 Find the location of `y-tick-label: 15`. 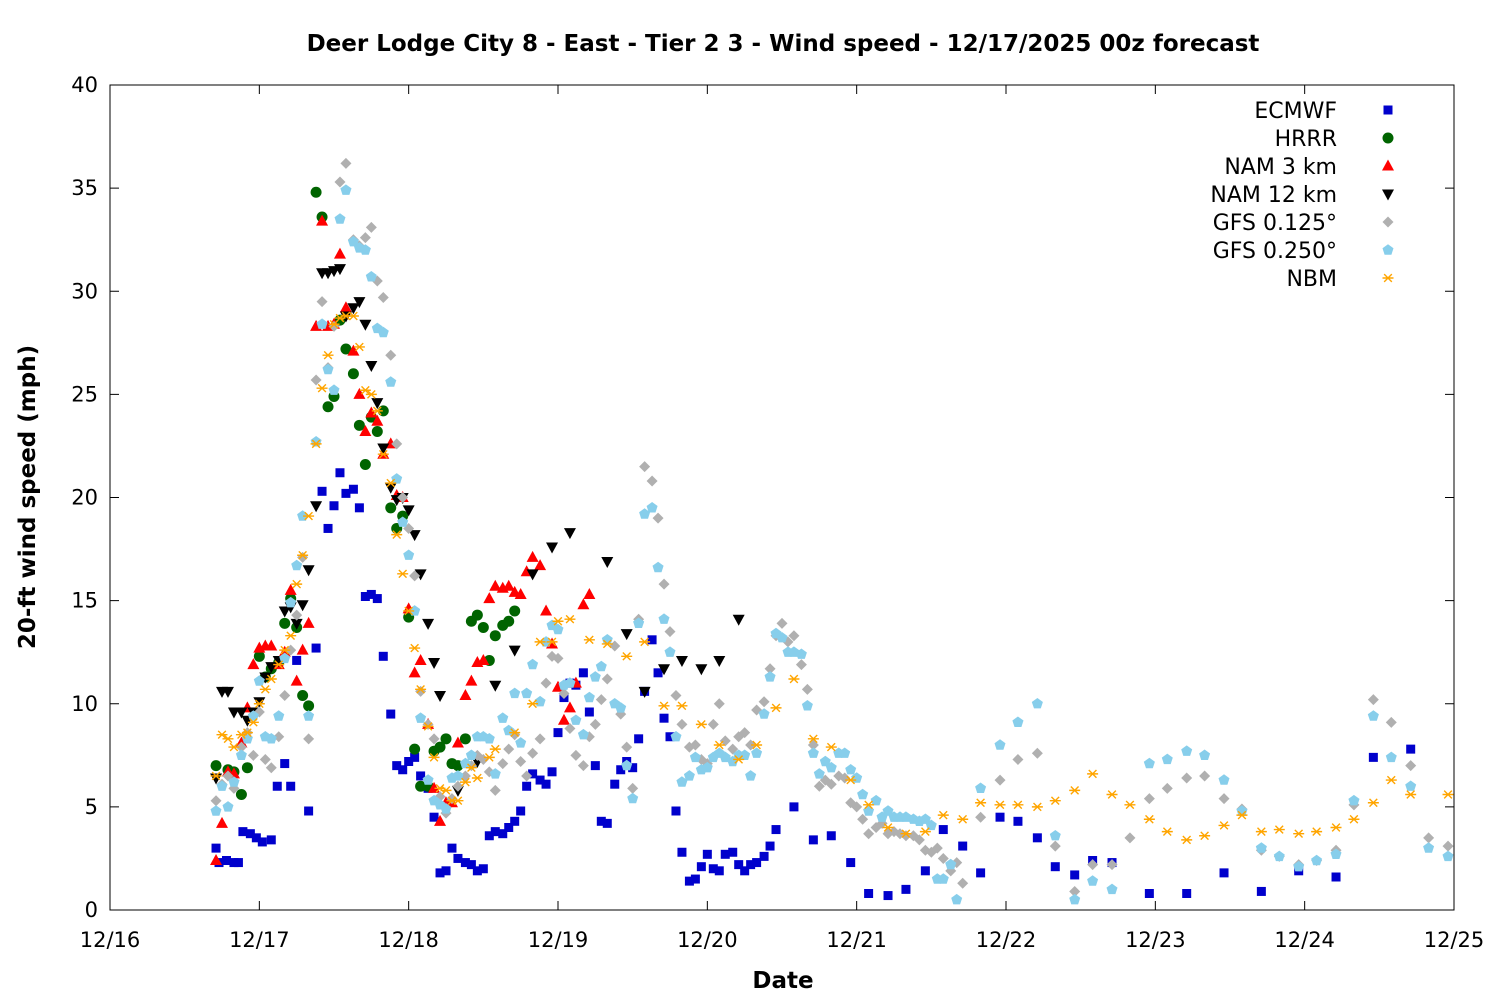

y-tick-label: 15 is located at coordinates (84, 601).